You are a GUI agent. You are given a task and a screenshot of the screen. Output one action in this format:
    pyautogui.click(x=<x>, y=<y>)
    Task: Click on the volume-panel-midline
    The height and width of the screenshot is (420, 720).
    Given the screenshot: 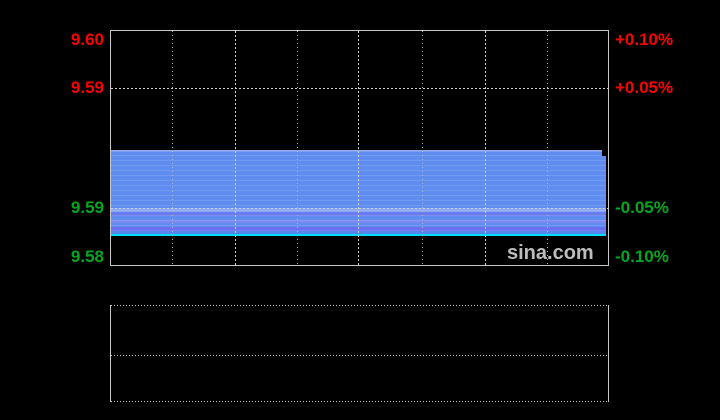 What is the action you would take?
    pyautogui.click(x=359, y=355)
    